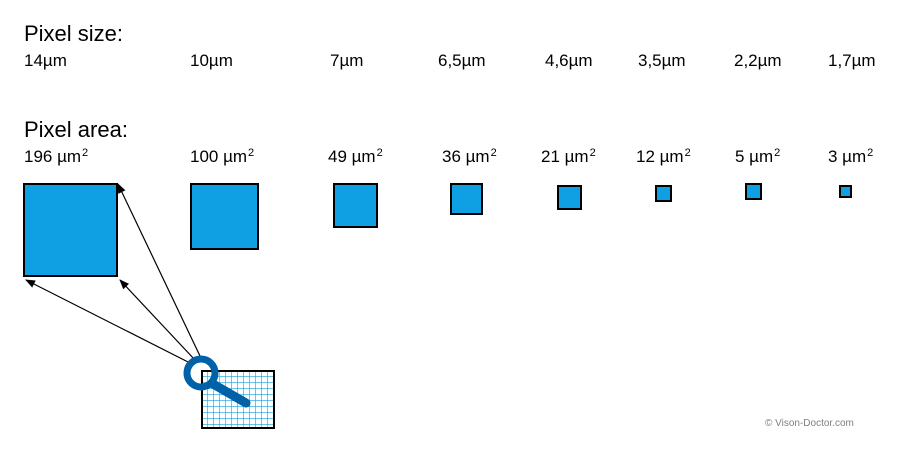  Describe the element at coordinates (355, 156) in the screenshot. I see `pixel-area-label: 49 µm2` at that location.